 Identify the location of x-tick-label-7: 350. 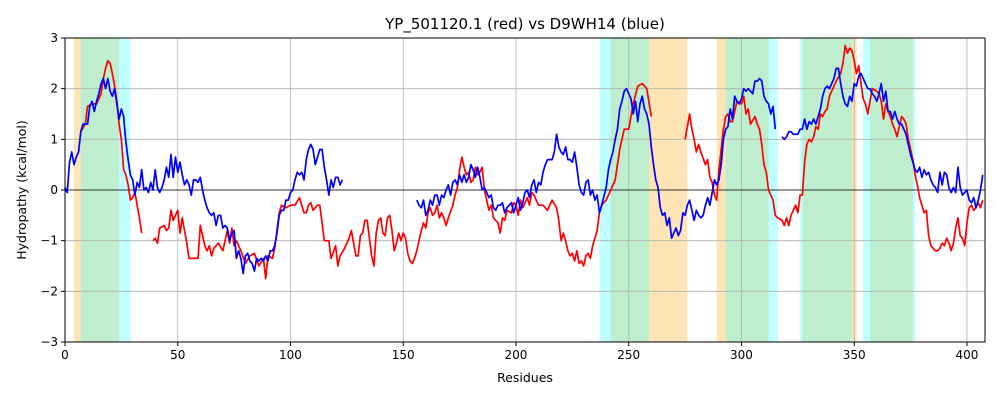
(854, 355).